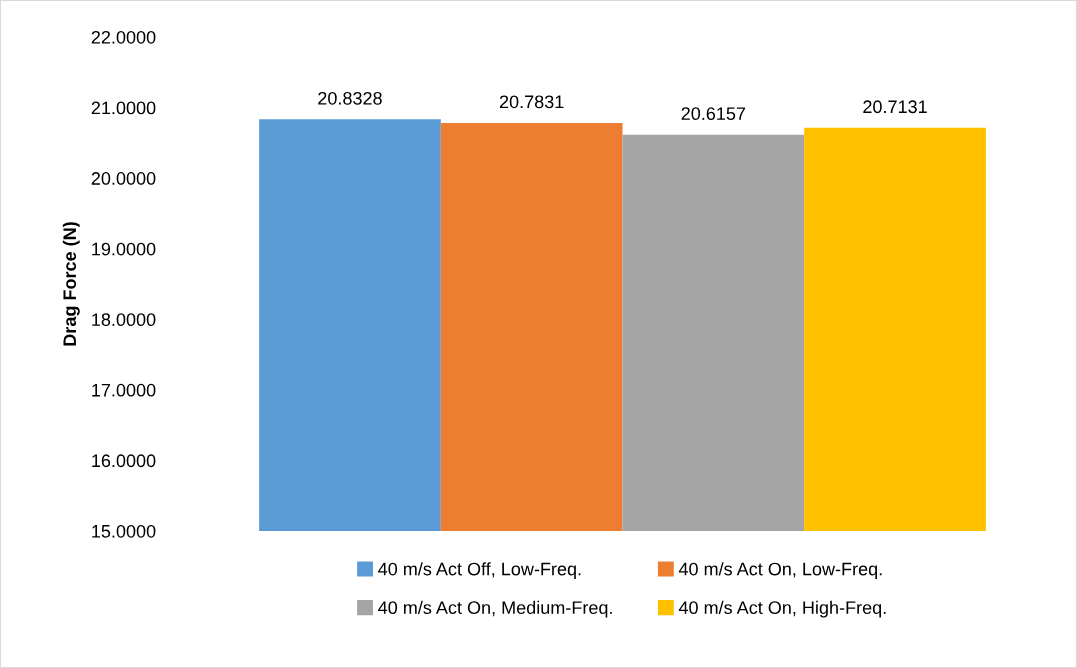 This screenshot has height=668, width=1077. What do you see at coordinates (124, 249) in the screenshot?
I see `y-tick-label: 19.0000` at bounding box center [124, 249].